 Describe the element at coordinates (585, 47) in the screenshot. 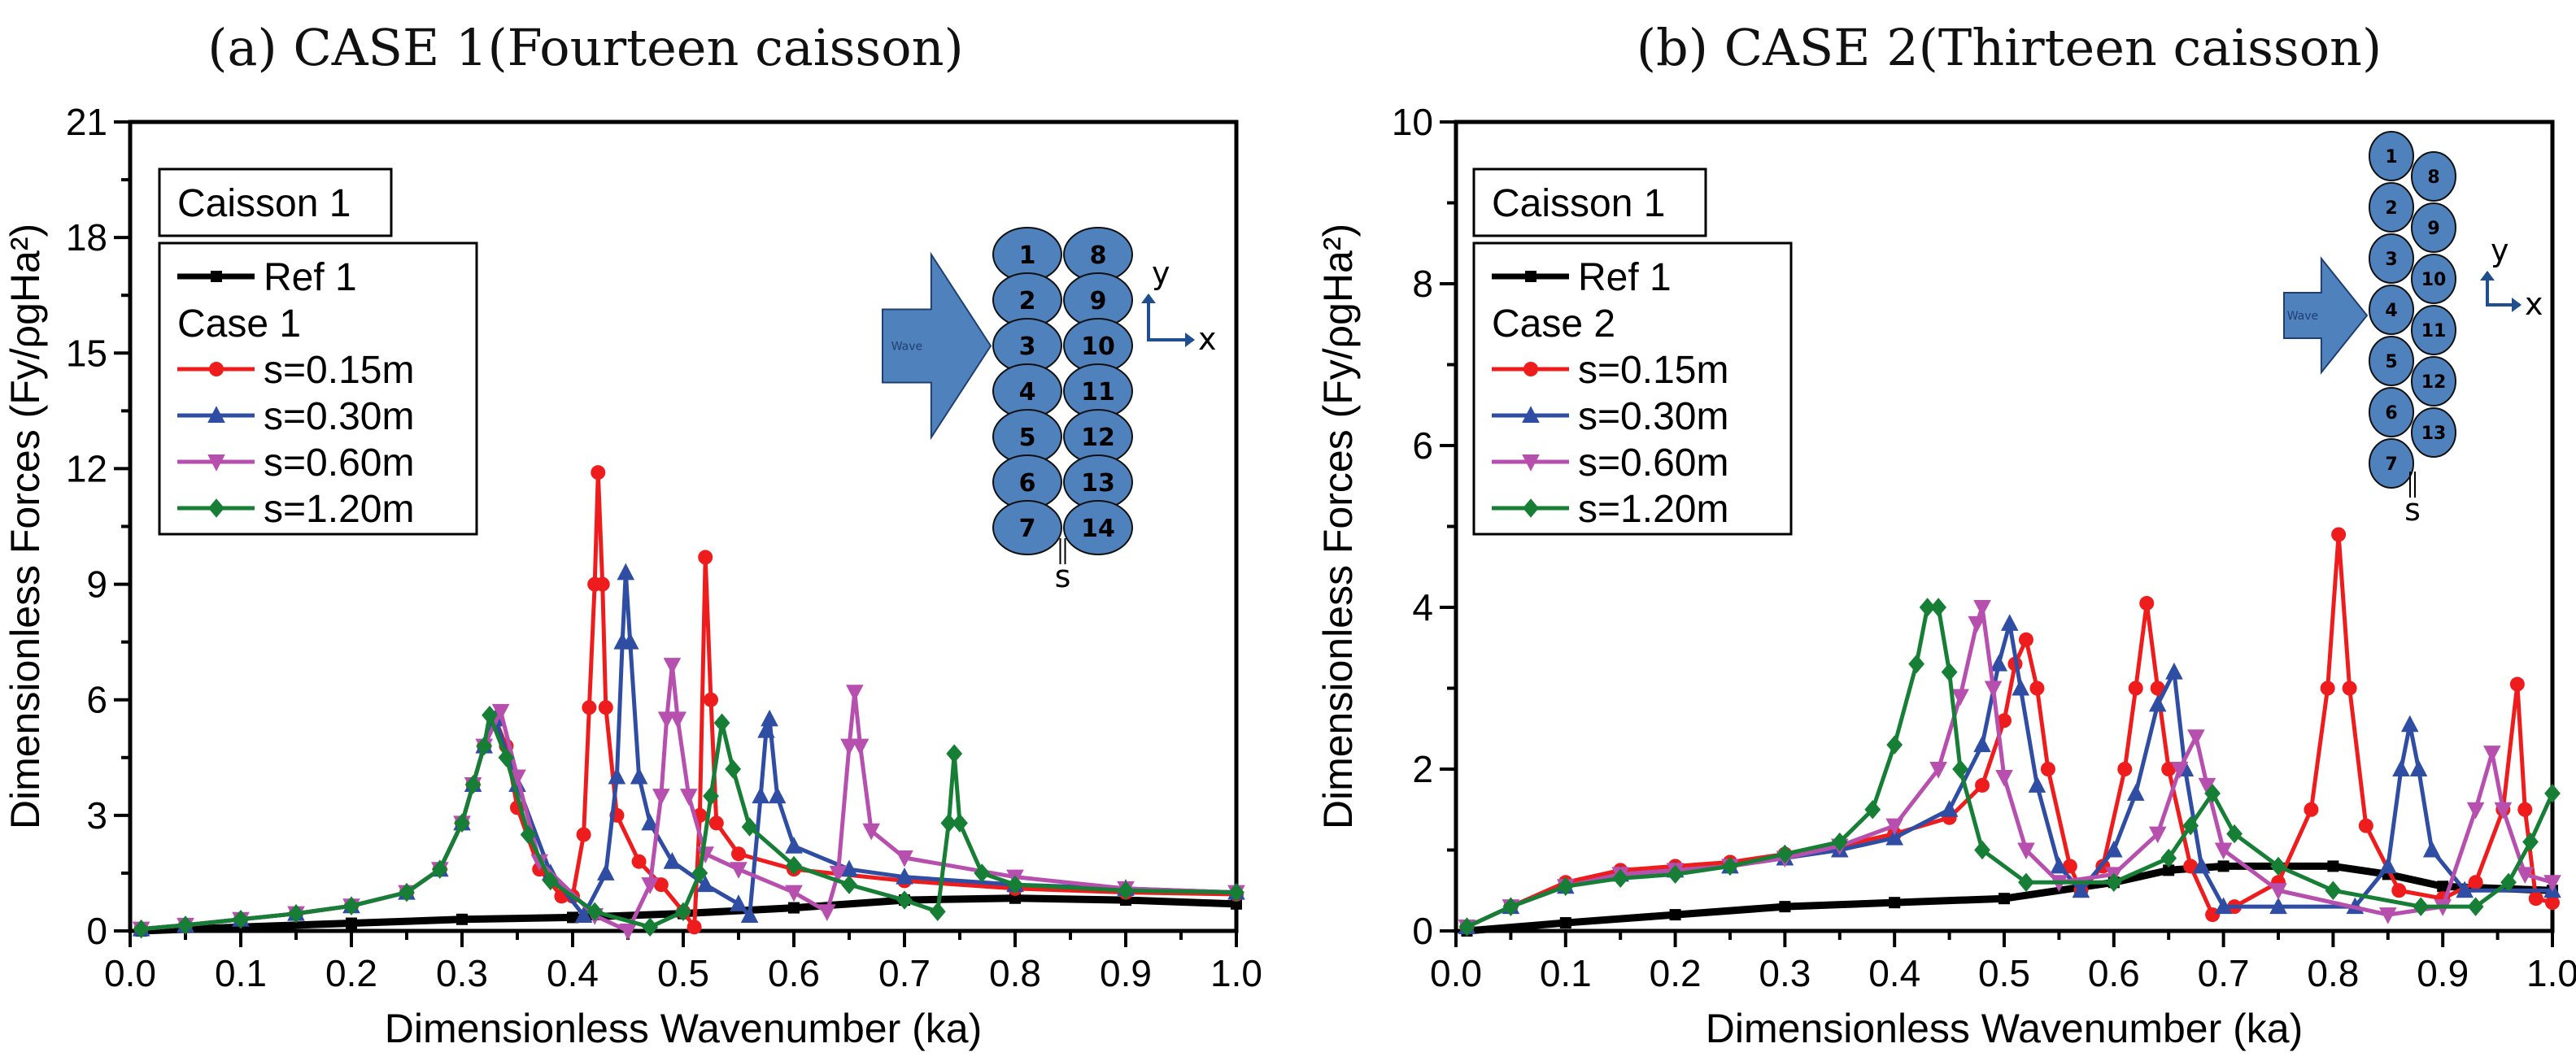

I see `chart-title: (a) CASE 1(Fourteen caisson)` at that location.